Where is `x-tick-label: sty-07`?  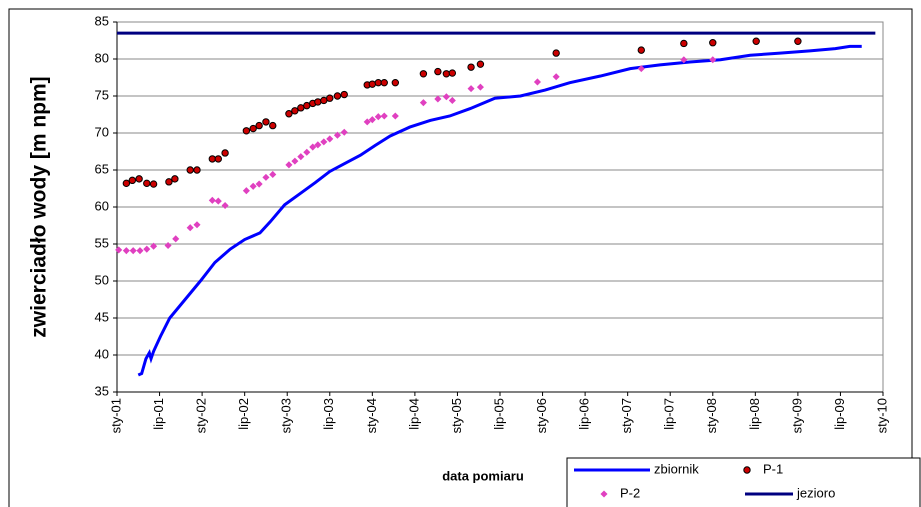
x-tick-label: sty-07 is located at coordinates (626, 415).